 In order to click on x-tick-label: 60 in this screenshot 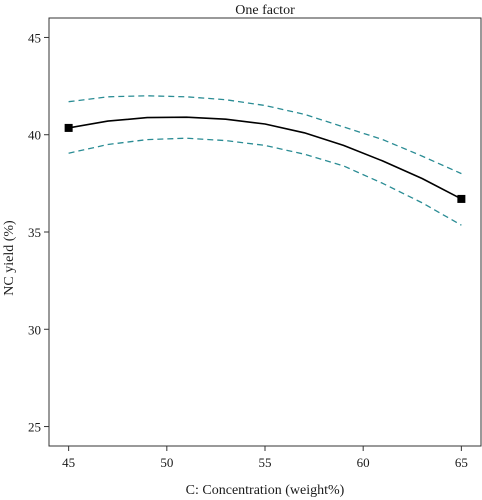, I will do `click(363, 462)`.